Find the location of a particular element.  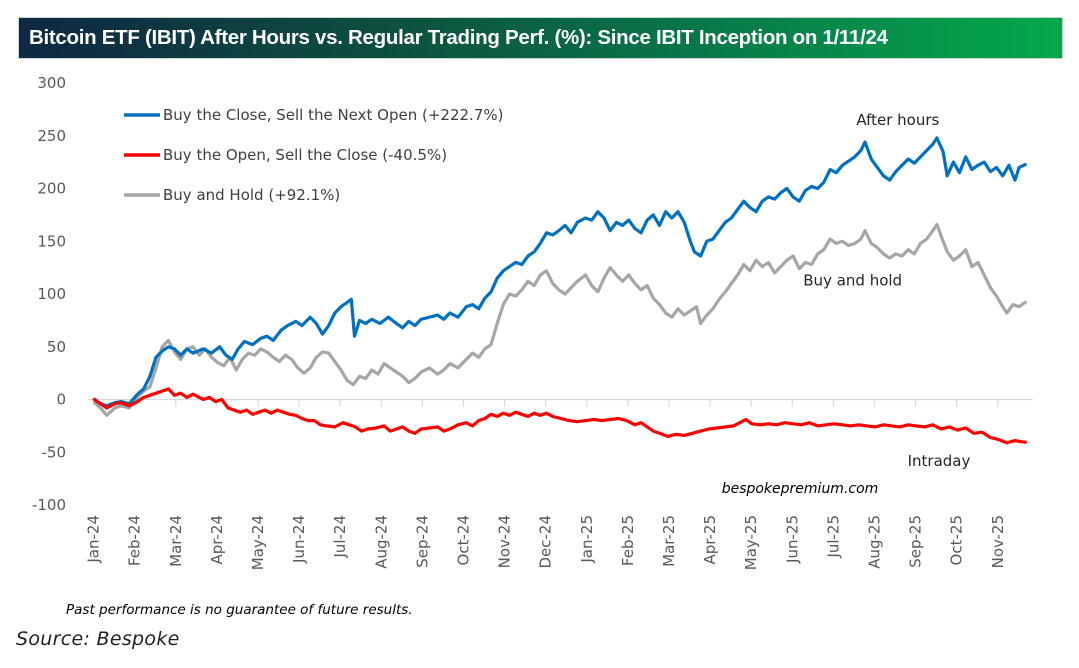

x-tick-label: May-25 is located at coordinates (751, 542).